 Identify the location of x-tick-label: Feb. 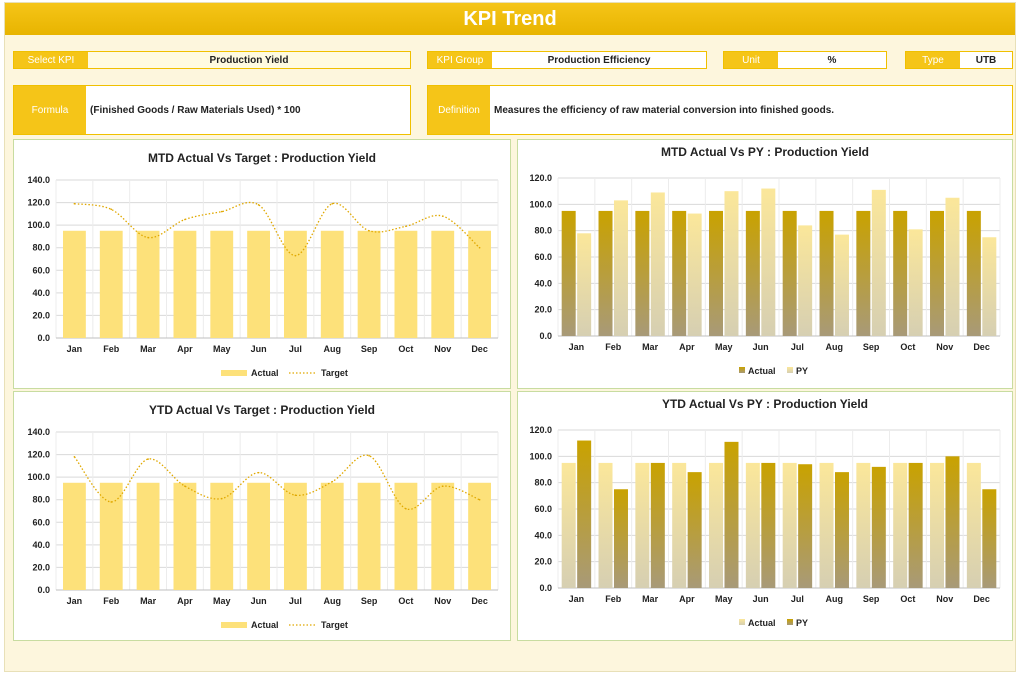
(613, 347).